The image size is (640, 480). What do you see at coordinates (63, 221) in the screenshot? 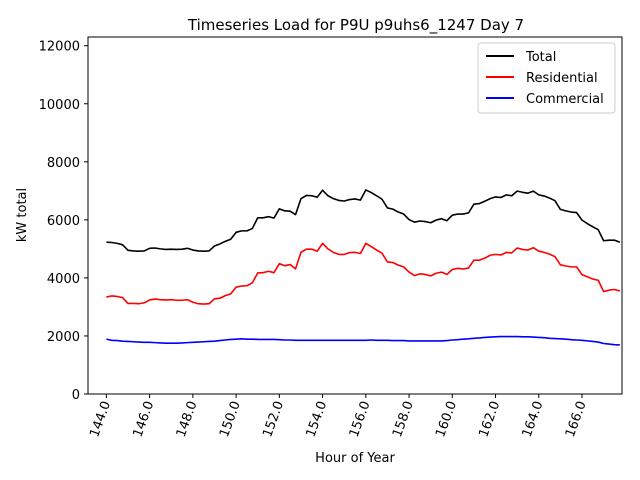
I see `y-tick-label: 6000` at bounding box center [63, 221].